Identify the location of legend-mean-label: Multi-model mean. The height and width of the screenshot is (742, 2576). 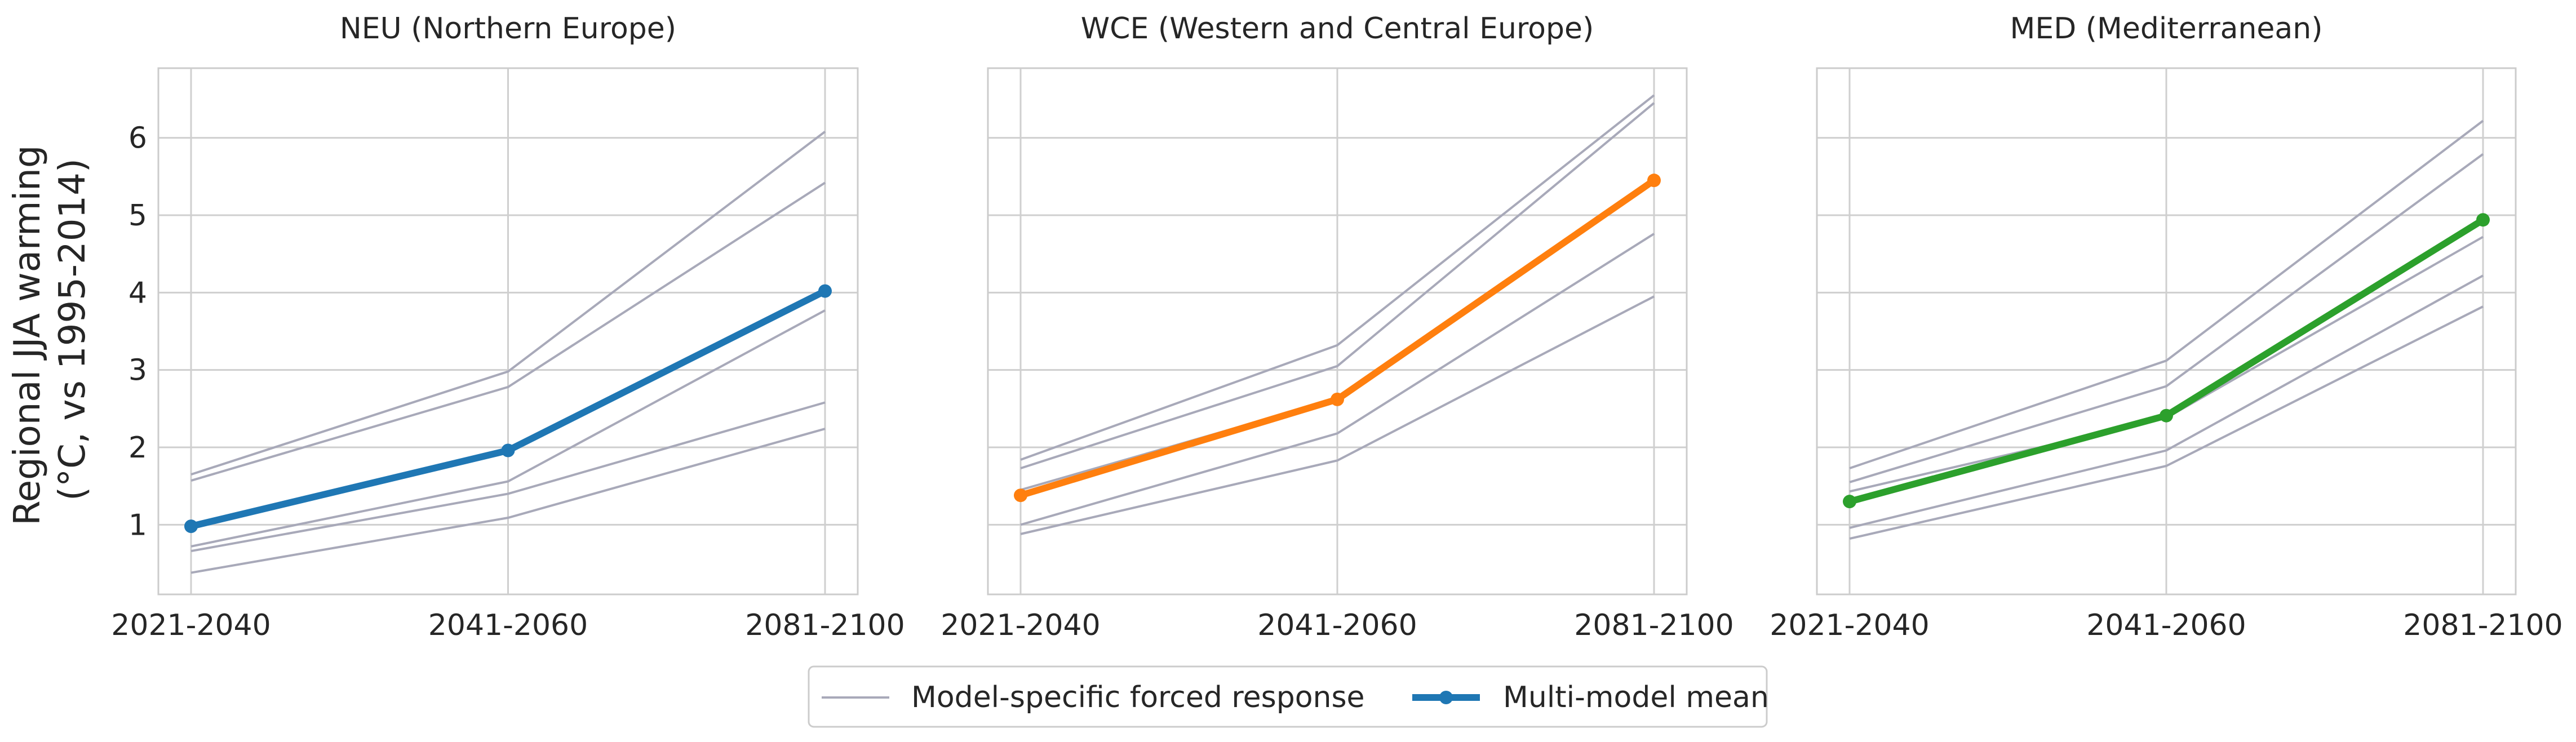
(1636, 697).